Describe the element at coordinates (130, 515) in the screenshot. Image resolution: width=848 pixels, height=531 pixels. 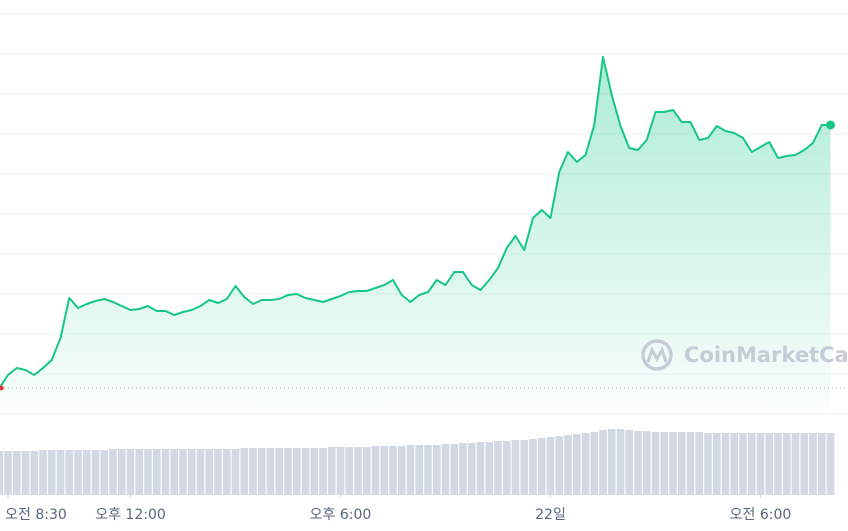
I see `x-tick-label: 오후 12:00` at that location.